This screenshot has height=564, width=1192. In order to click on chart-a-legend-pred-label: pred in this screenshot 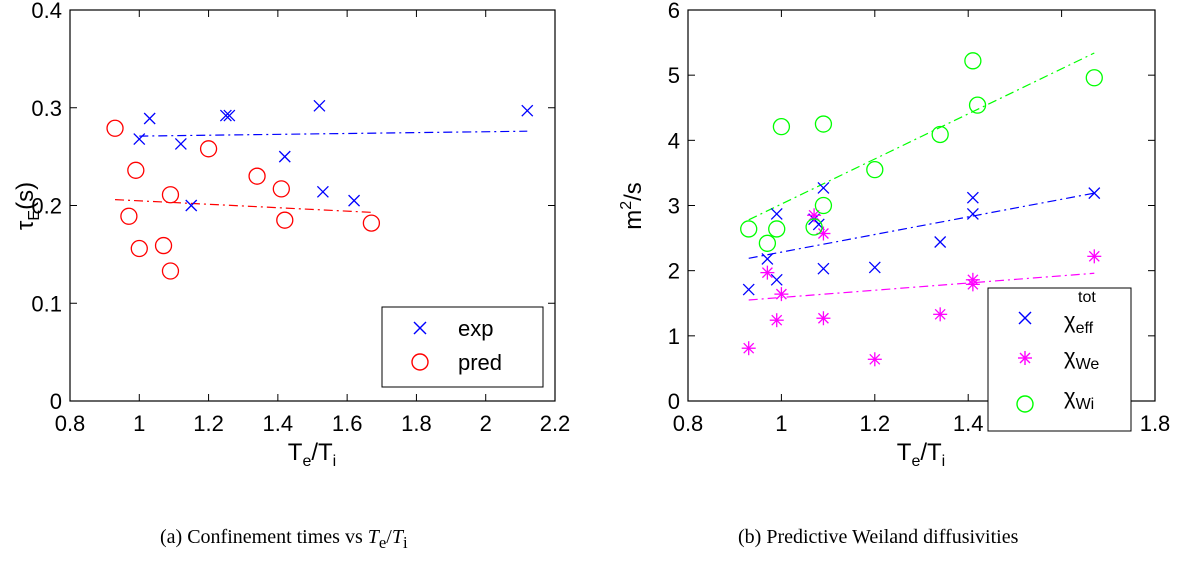, I will do `click(480, 362)`.